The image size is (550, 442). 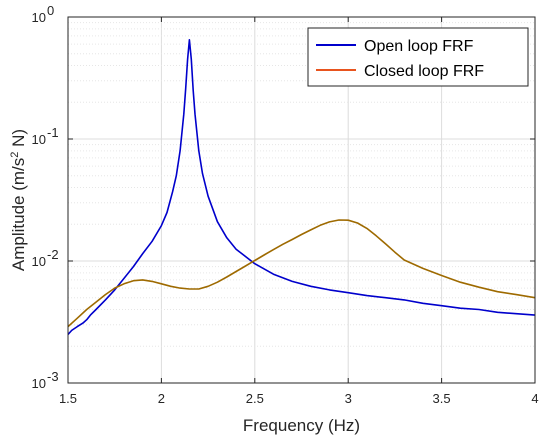 What do you see at coordinates (424, 71) in the screenshot?
I see `legend-label-closed-loop: Closed loop FRF` at bounding box center [424, 71].